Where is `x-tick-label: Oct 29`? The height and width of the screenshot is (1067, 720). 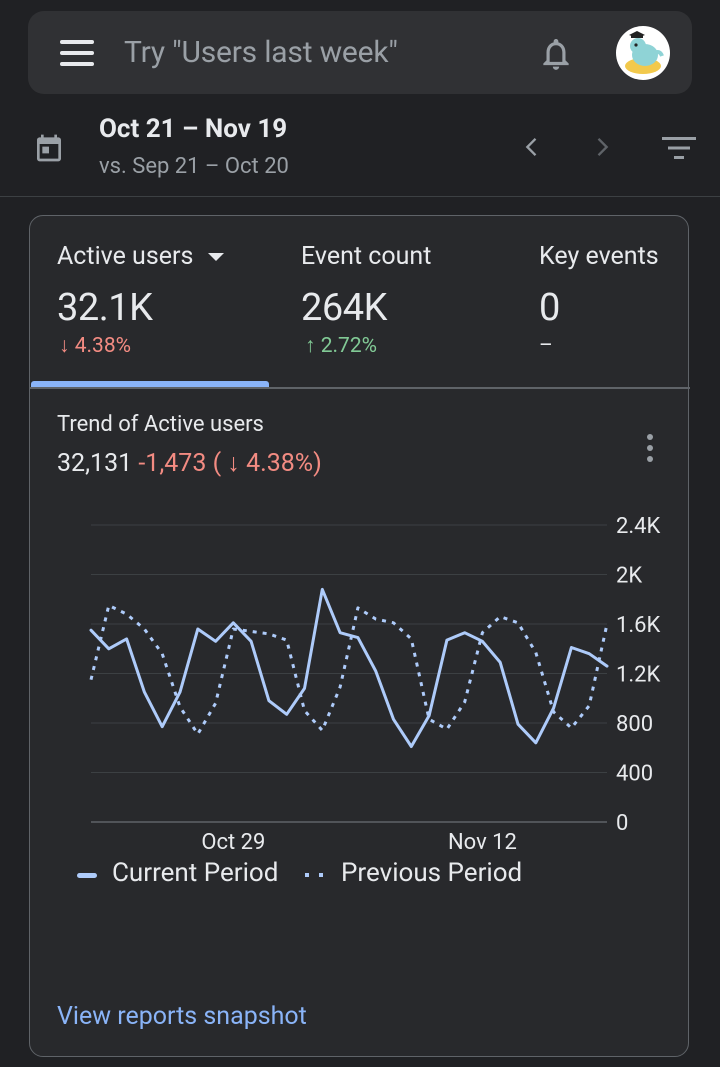 x-tick-label: Oct 29 is located at coordinates (233, 842).